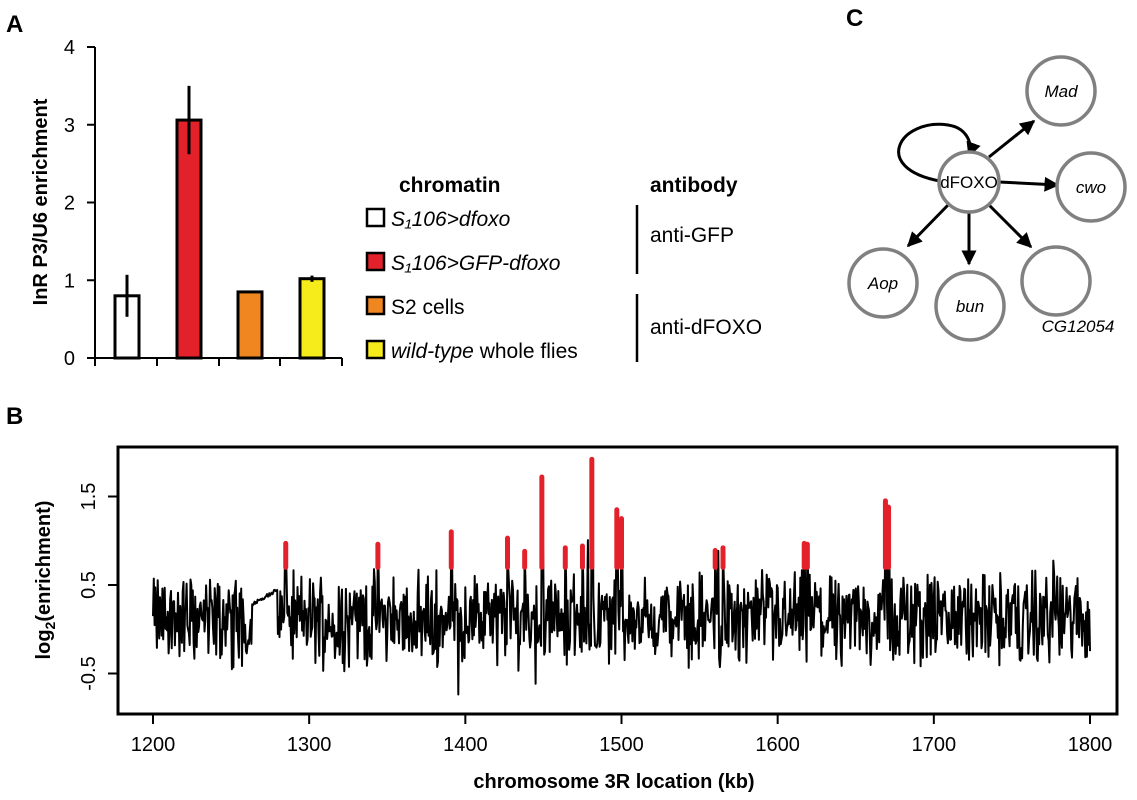 This screenshot has height=800, width=1137. Describe the element at coordinates (1029, 184) in the screenshot. I see `edge-to-cwo` at that location.